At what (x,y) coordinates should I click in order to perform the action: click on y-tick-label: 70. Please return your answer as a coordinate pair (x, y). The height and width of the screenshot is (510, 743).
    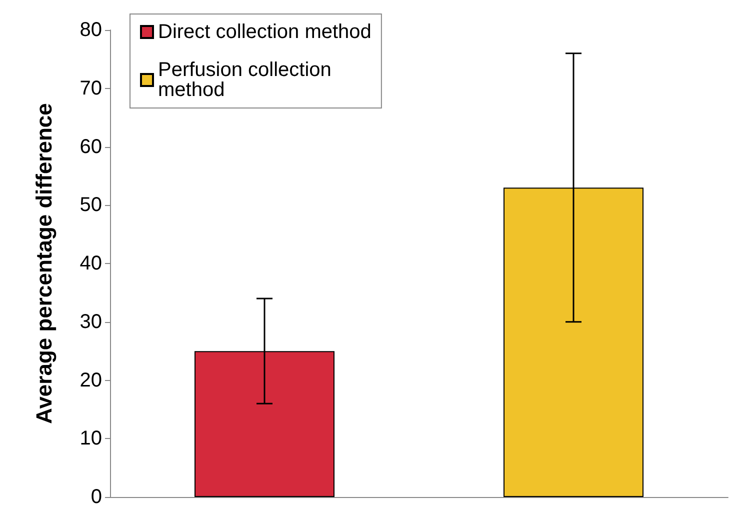
    Looking at the image, I should click on (91, 88).